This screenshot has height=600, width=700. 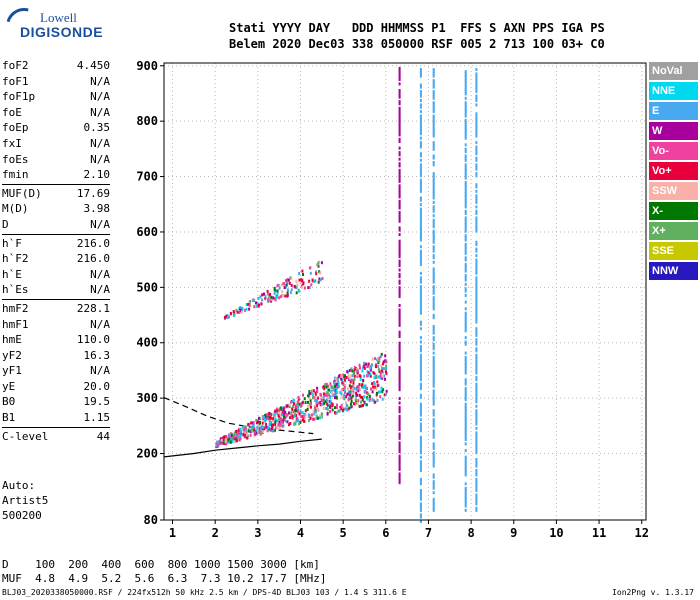 What do you see at coordinates (93, 243) in the screenshot?
I see `param-value: 216.0` at bounding box center [93, 243].